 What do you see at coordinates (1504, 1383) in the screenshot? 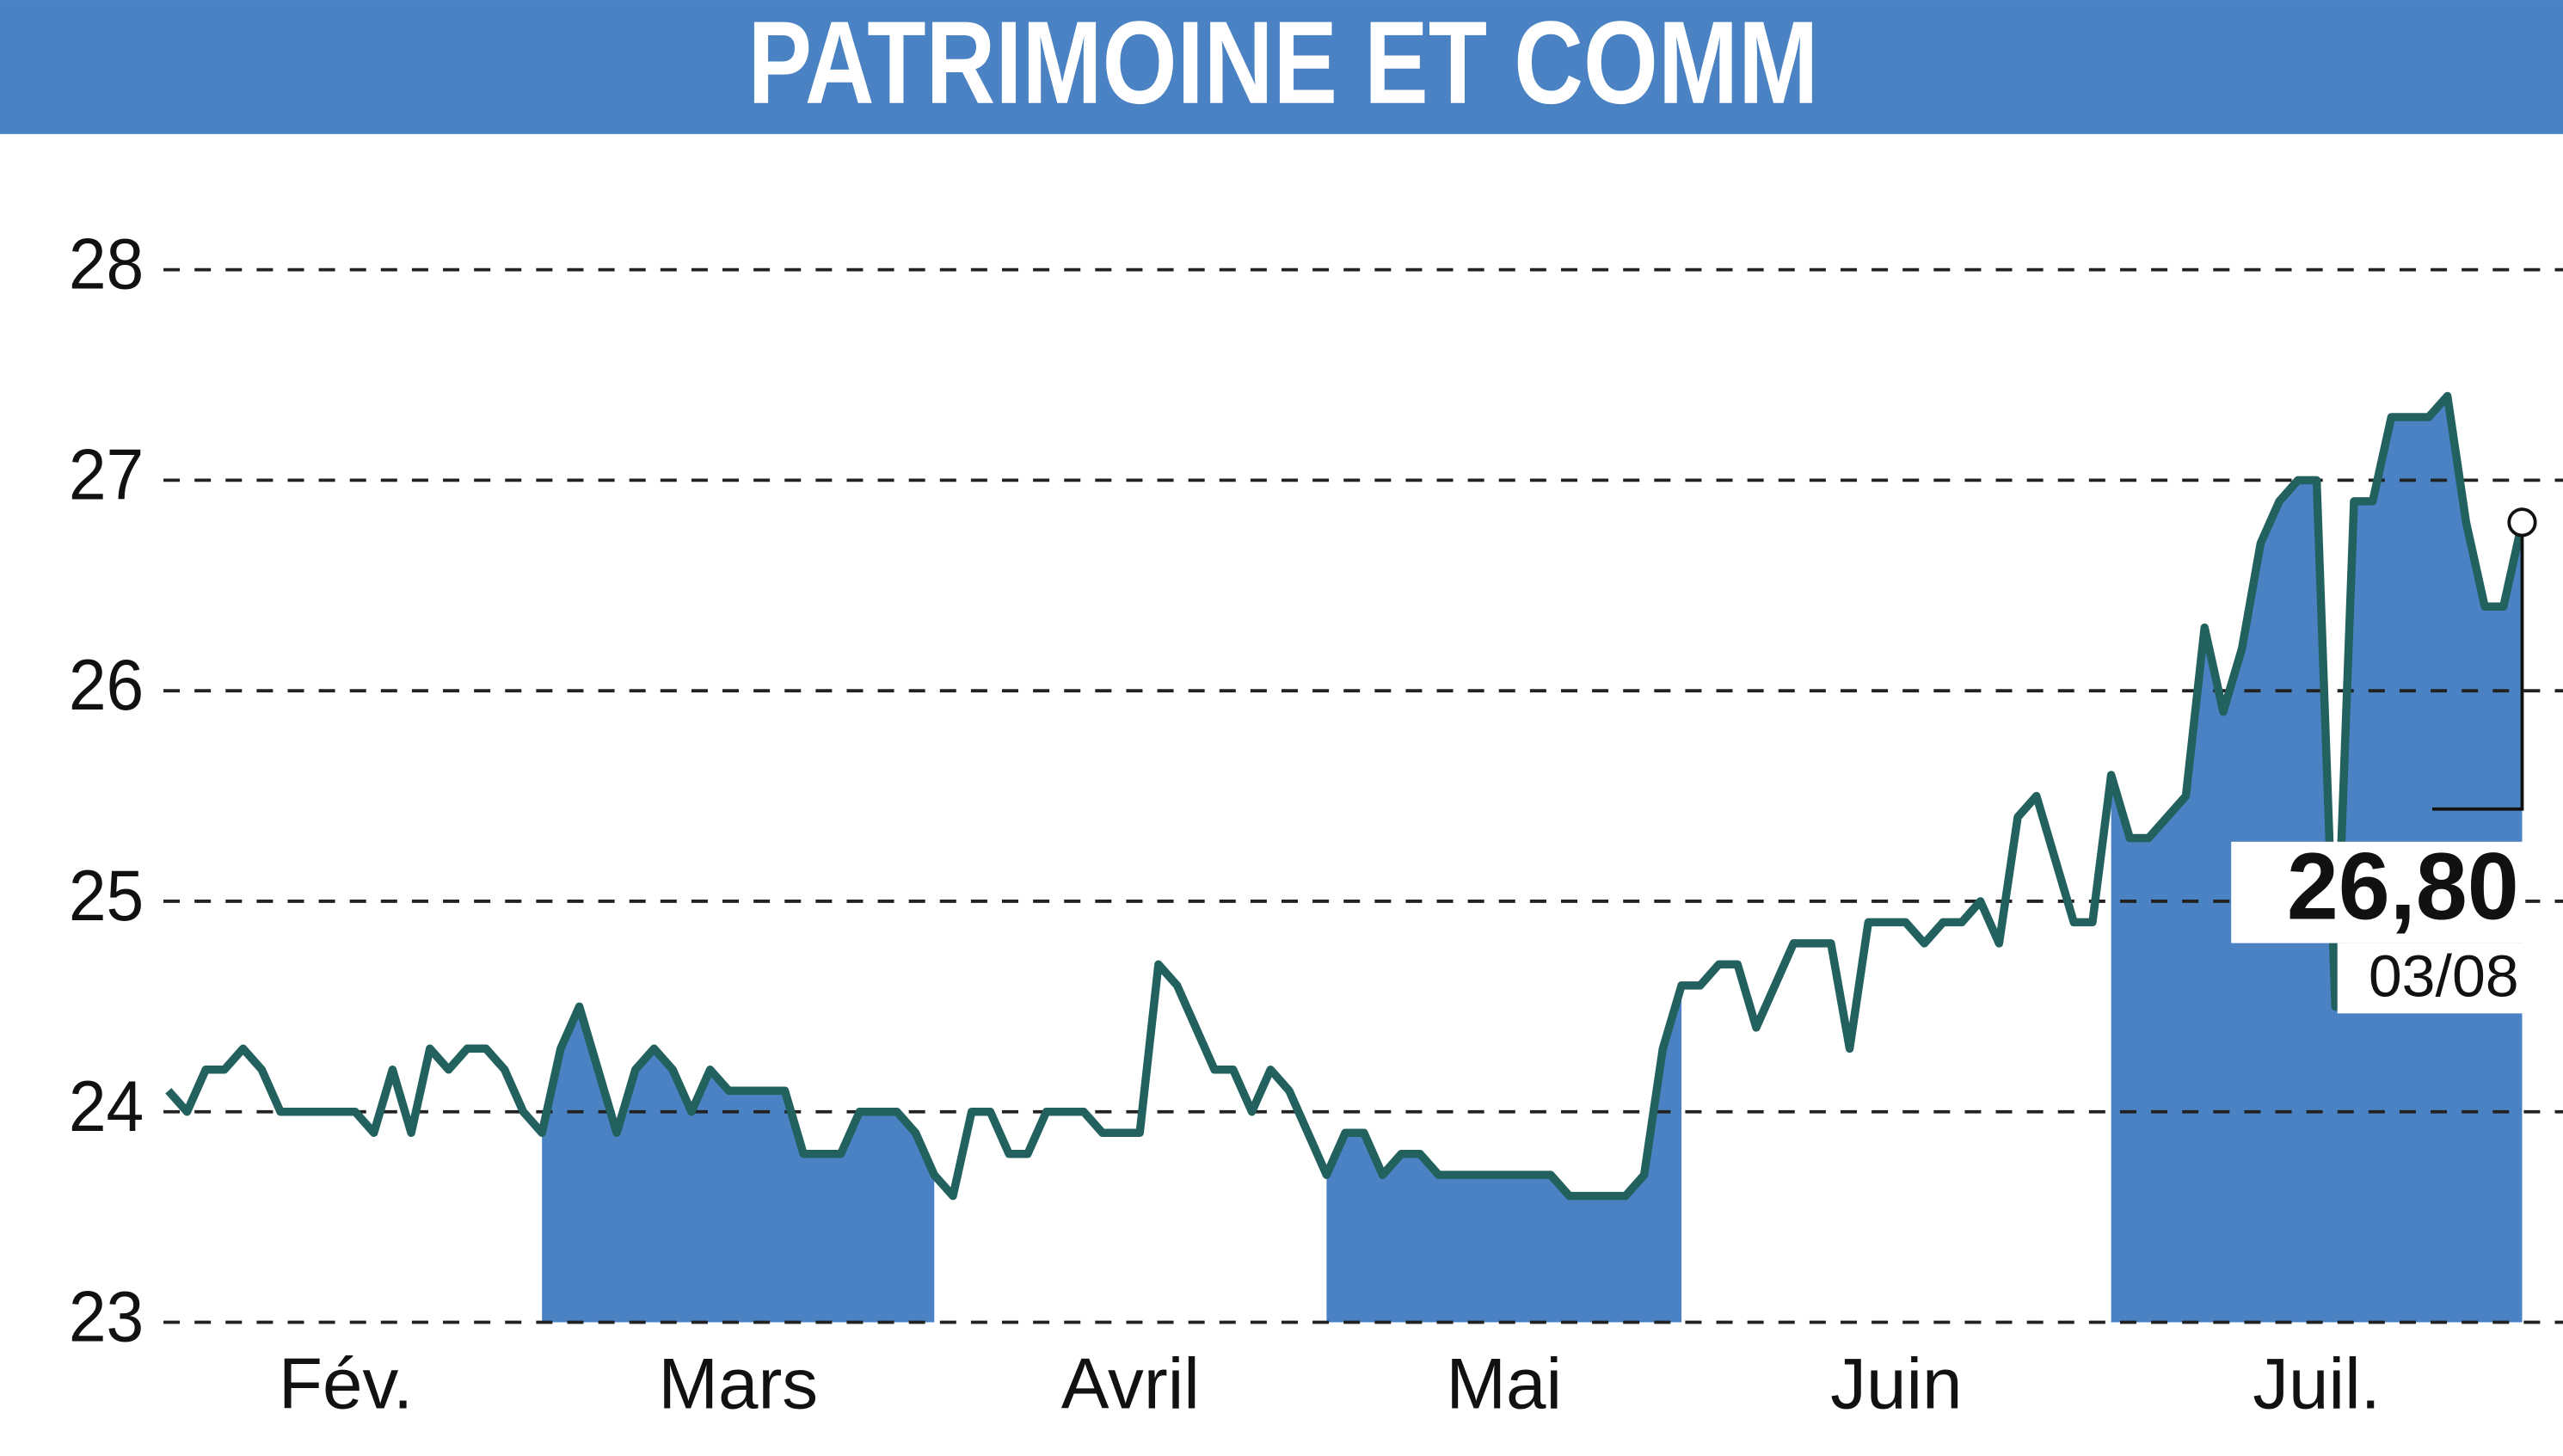
I see `x-tick-label: Mai` at bounding box center [1504, 1383].